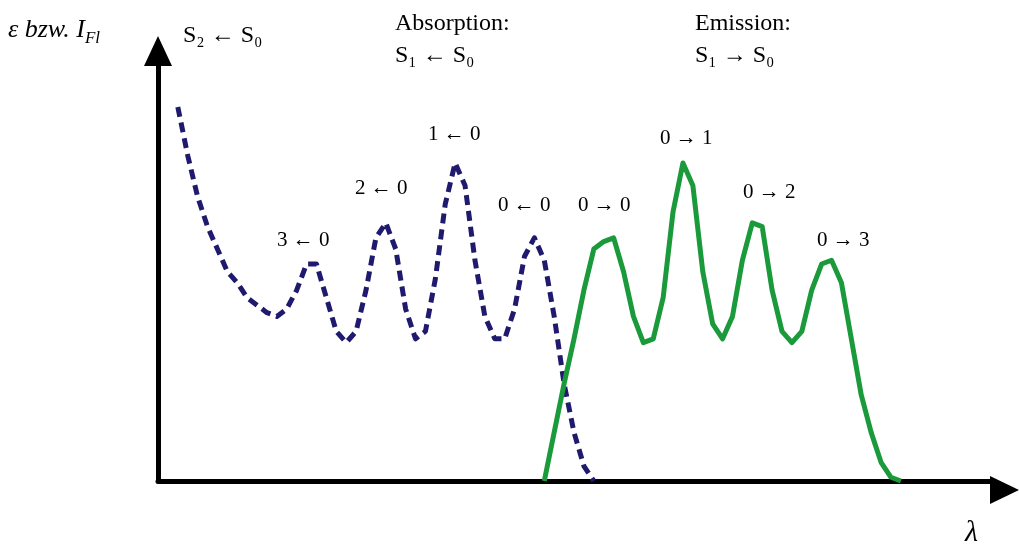 This screenshot has width=1019, height=545. Describe the element at coordinates (303, 238) in the screenshot. I see `annotation: 3 ← 0` at that location.